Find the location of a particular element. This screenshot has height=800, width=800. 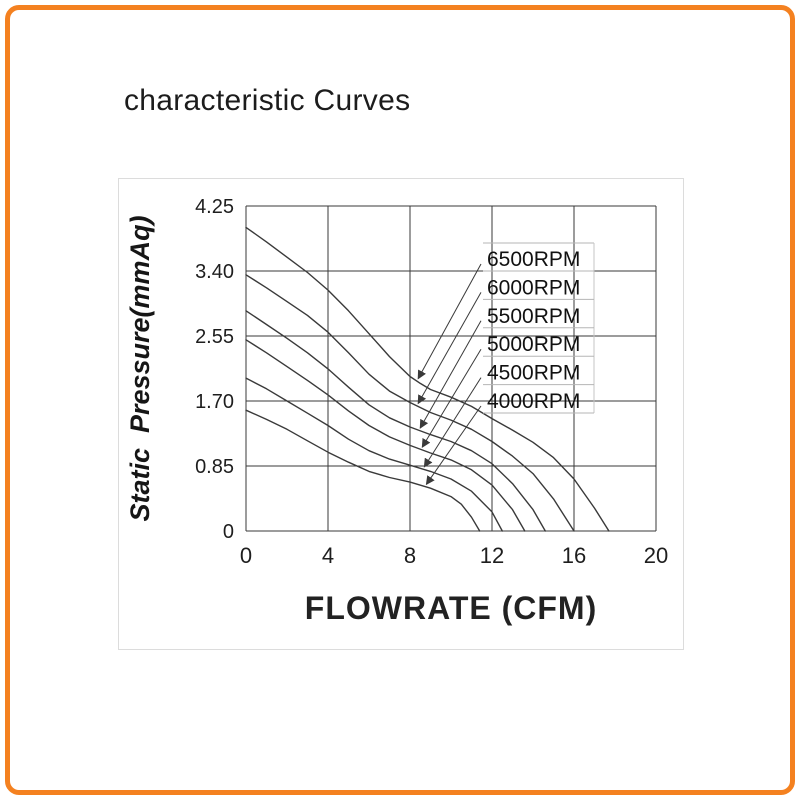

label-arrow-4500rpm is located at coordinates (452, 422).